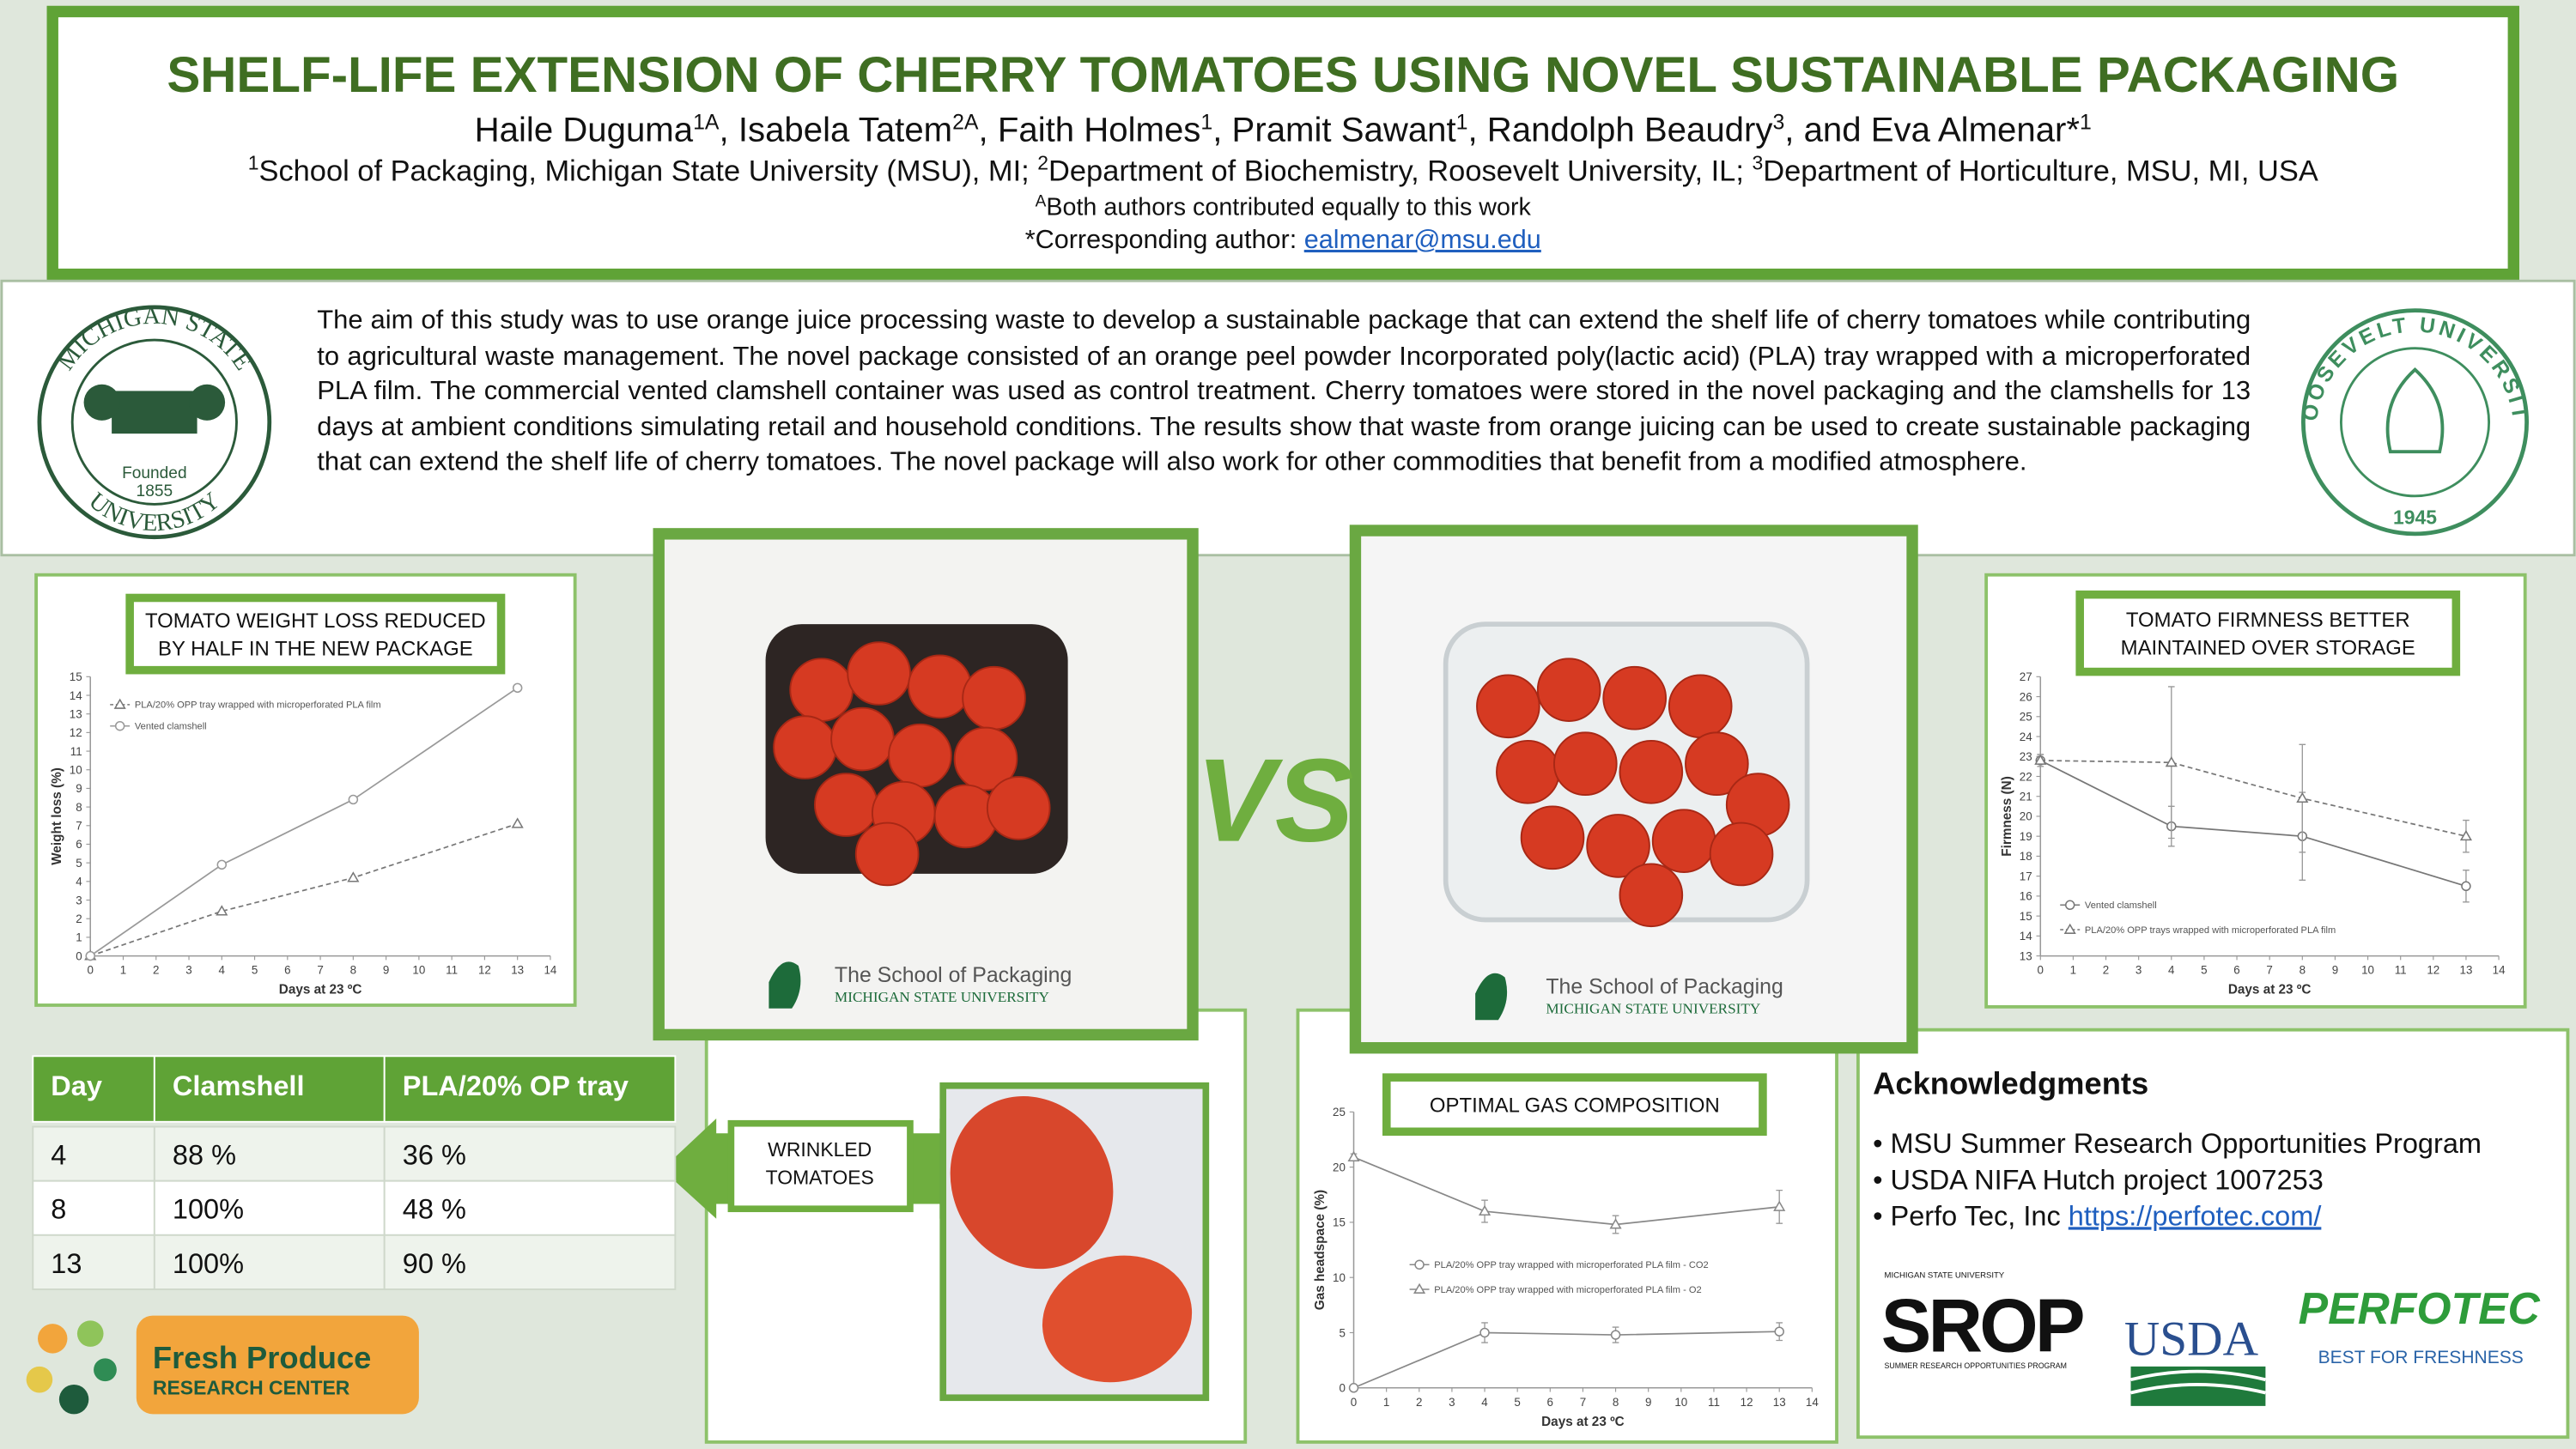  What do you see at coordinates (59, 1209) in the screenshot?
I see `table-cell-text: 8` at bounding box center [59, 1209].